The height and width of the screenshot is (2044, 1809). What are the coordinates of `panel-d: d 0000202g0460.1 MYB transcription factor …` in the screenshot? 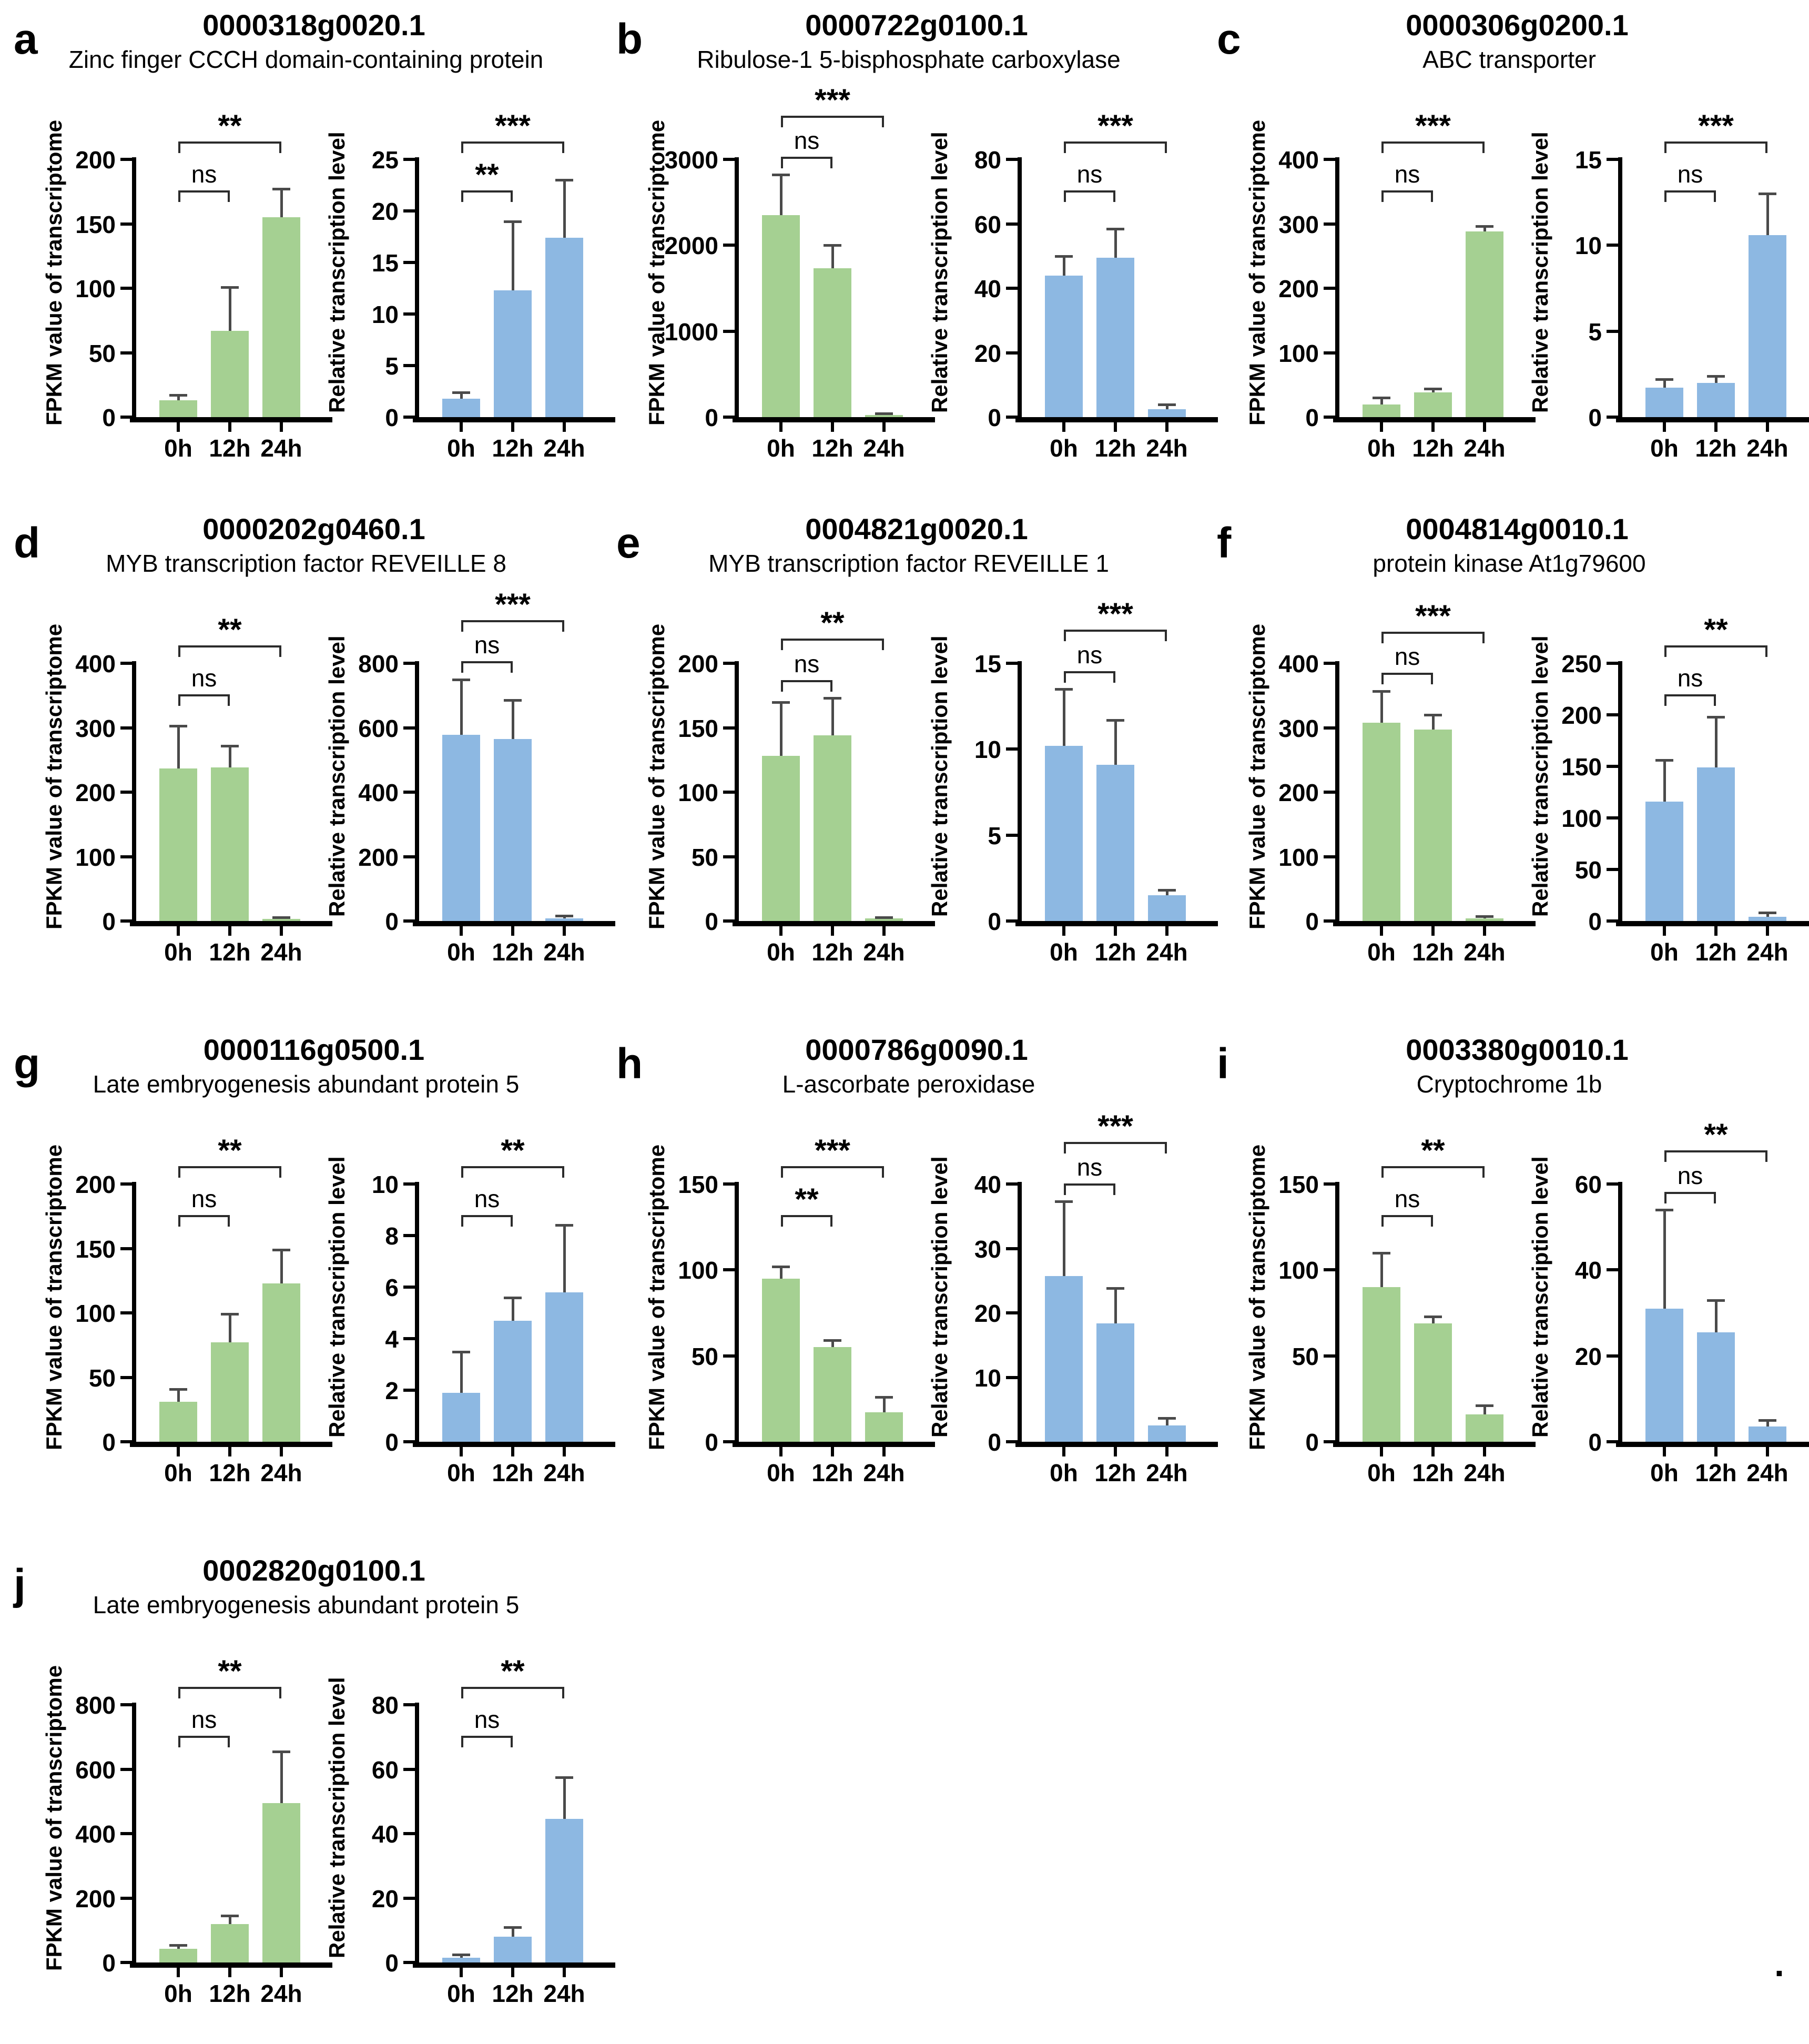 It's located at (310, 755).